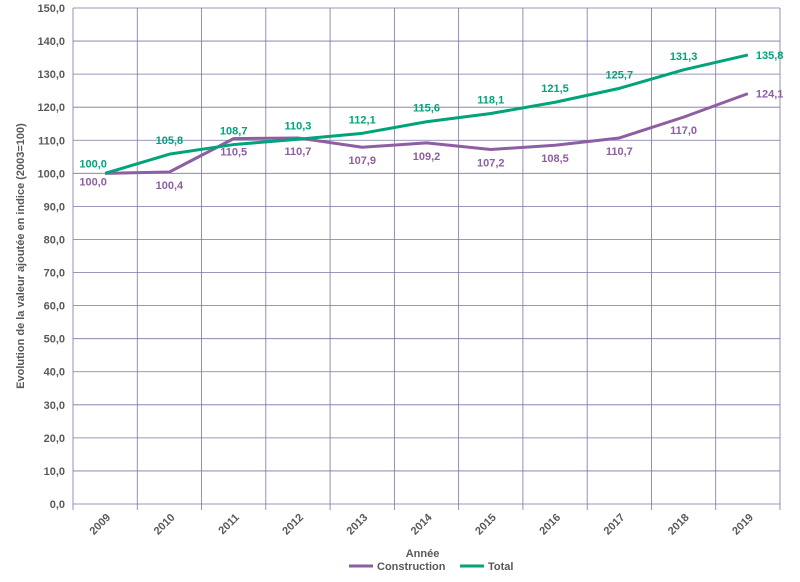 This screenshot has width=800, height=582. What do you see at coordinates (362, 120) in the screenshot?
I see `data-label: 112,1` at bounding box center [362, 120].